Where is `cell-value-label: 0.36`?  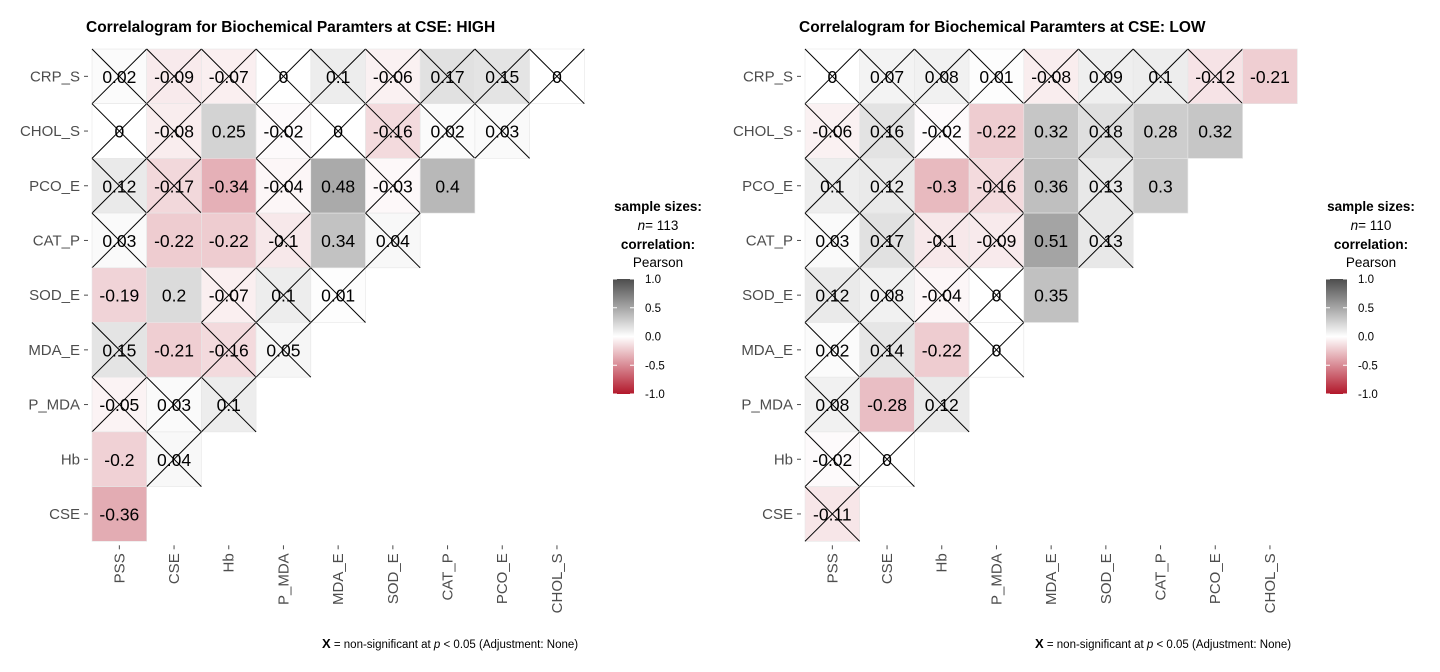 cell-value-label: 0.36 is located at coordinates (1051, 186).